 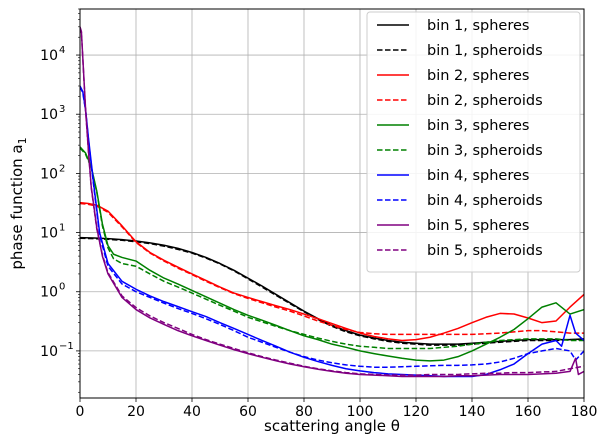 I want to click on x-axis-ticks: 0 20 40 60 80 100 120 140 160 180, so click(x=337, y=409).